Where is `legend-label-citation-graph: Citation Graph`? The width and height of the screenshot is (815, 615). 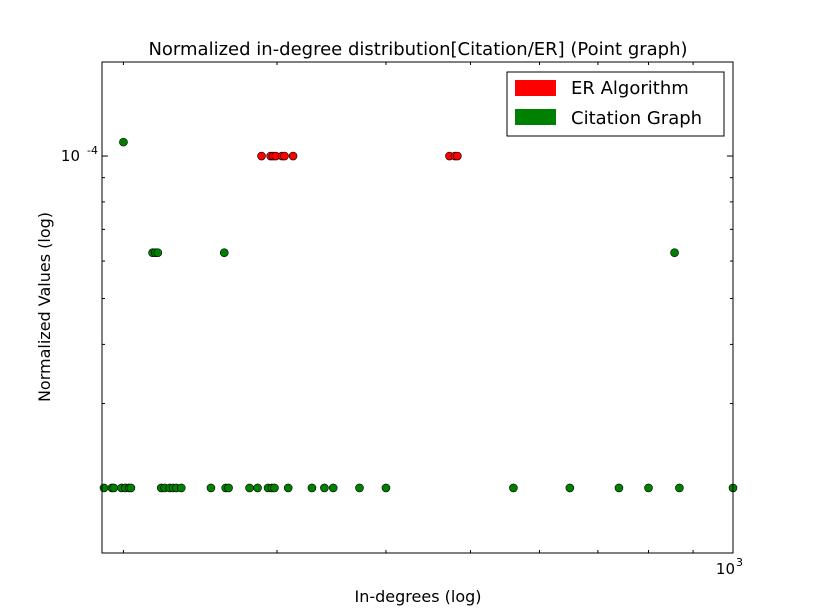
legend-label-citation-graph: Citation Graph is located at coordinates (636, 118).